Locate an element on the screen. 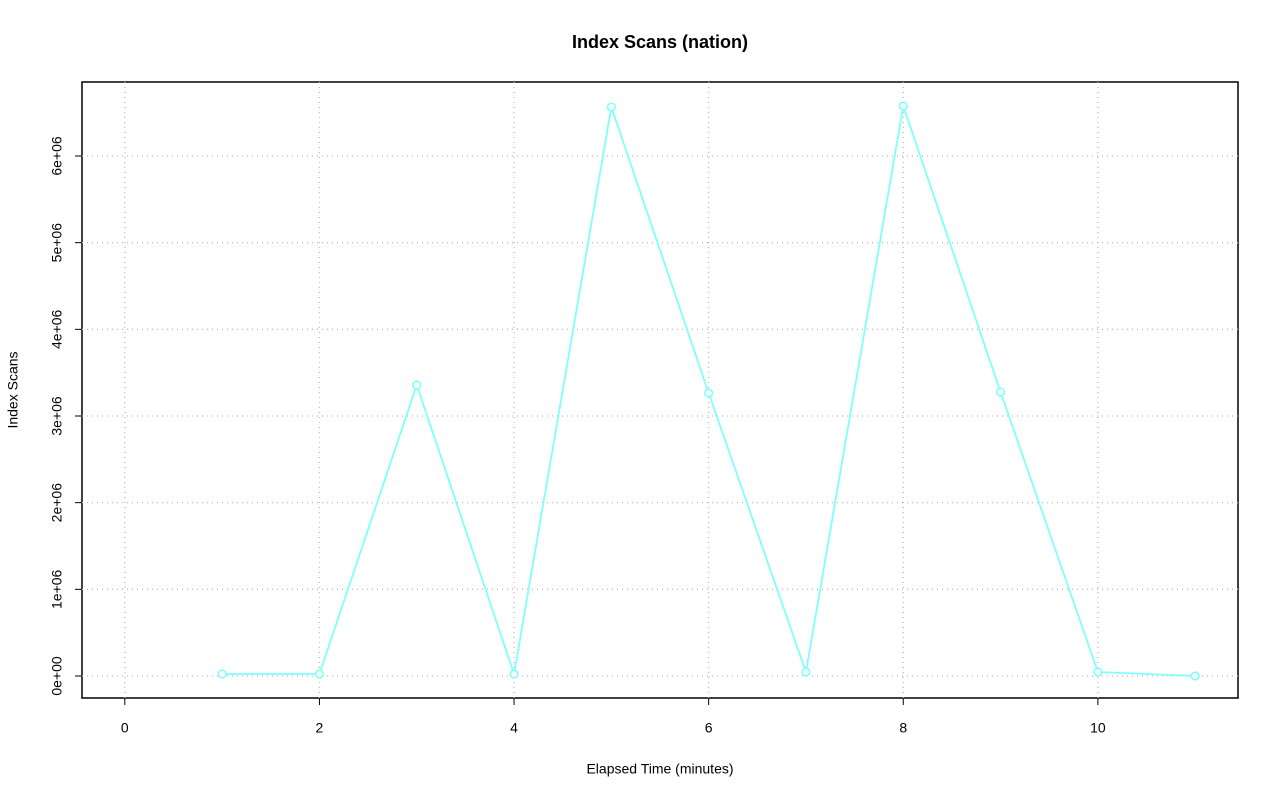 The image size is (1280, 806). x-tick-label: 10 is located at coordinates (1098, 728).